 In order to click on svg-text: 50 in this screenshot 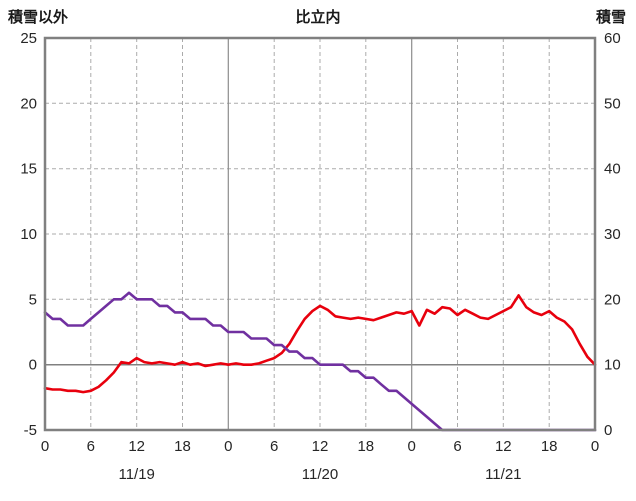, I will do `click(612, 103)`.